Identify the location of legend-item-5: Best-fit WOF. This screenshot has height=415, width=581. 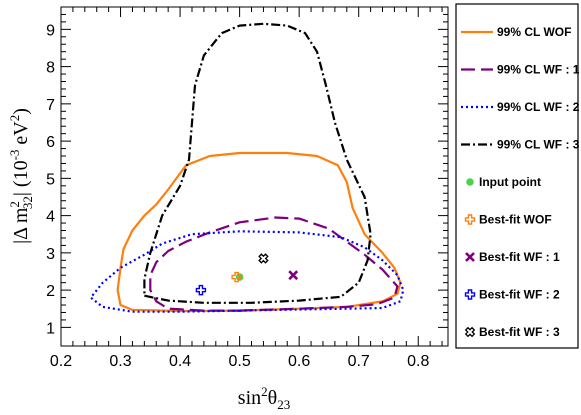
(508, 220).